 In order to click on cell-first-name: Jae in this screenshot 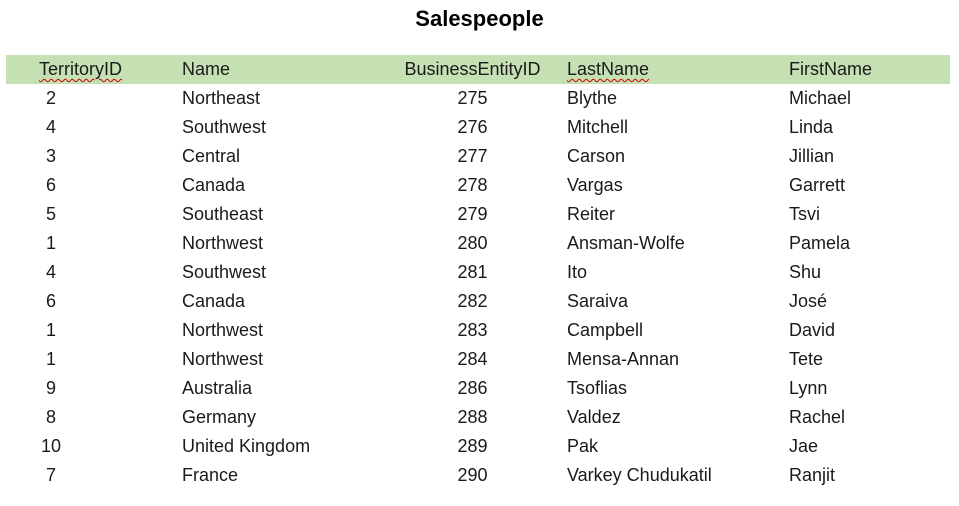, I will do `click(804, 446)`.